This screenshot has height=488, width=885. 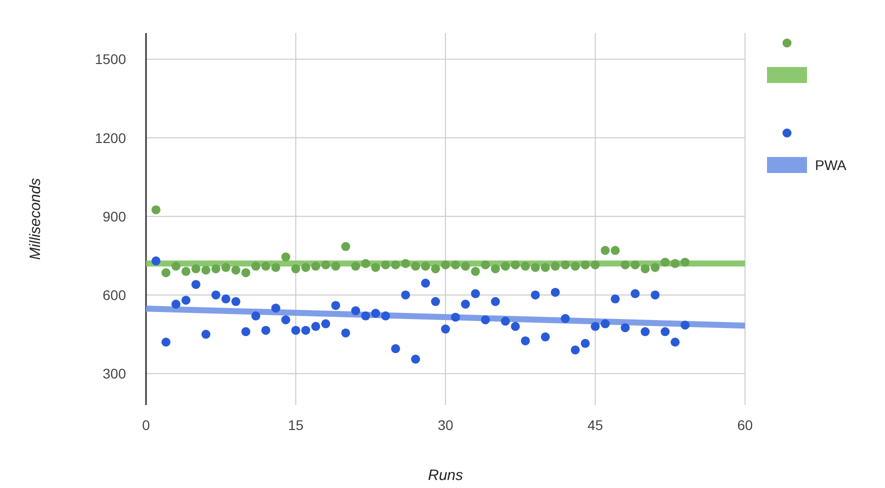 What do you see at coordinates (296, 425) in the screenshot?
I see `x-tick-label: 15` at bounding box center [296, 425].